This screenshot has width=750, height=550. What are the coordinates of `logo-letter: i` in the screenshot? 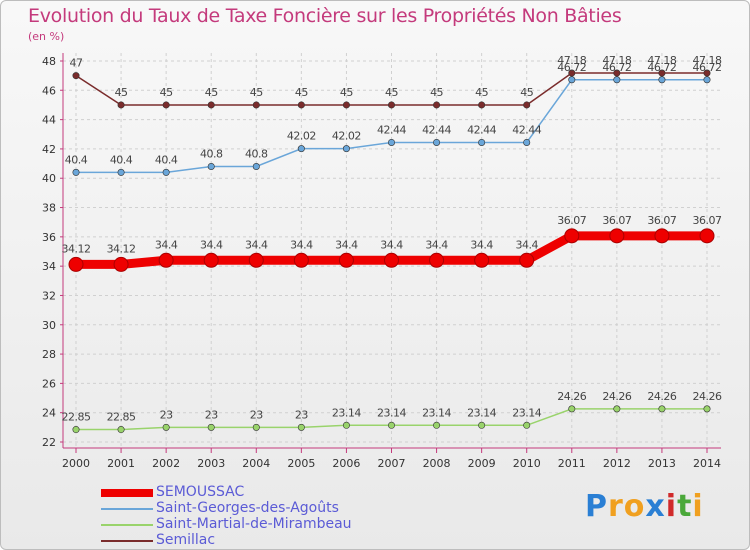 It's located at (671, 506).